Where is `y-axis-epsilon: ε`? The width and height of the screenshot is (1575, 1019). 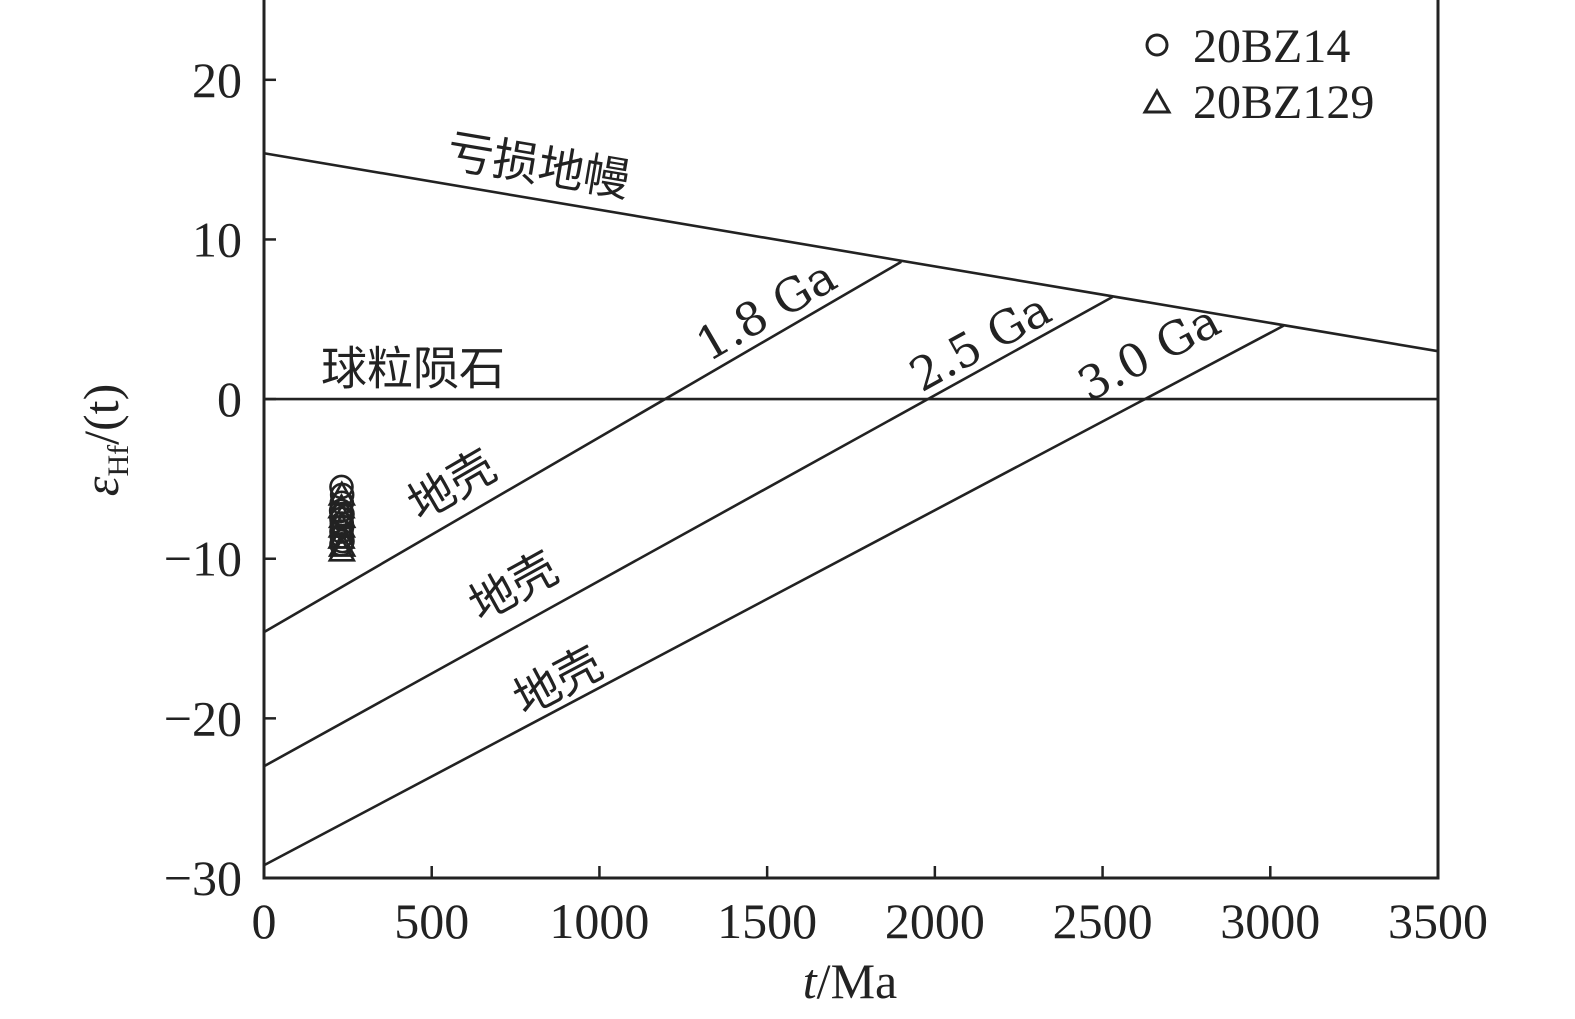 y-axis-epsilon: ε is located at coordinates (101, 486).